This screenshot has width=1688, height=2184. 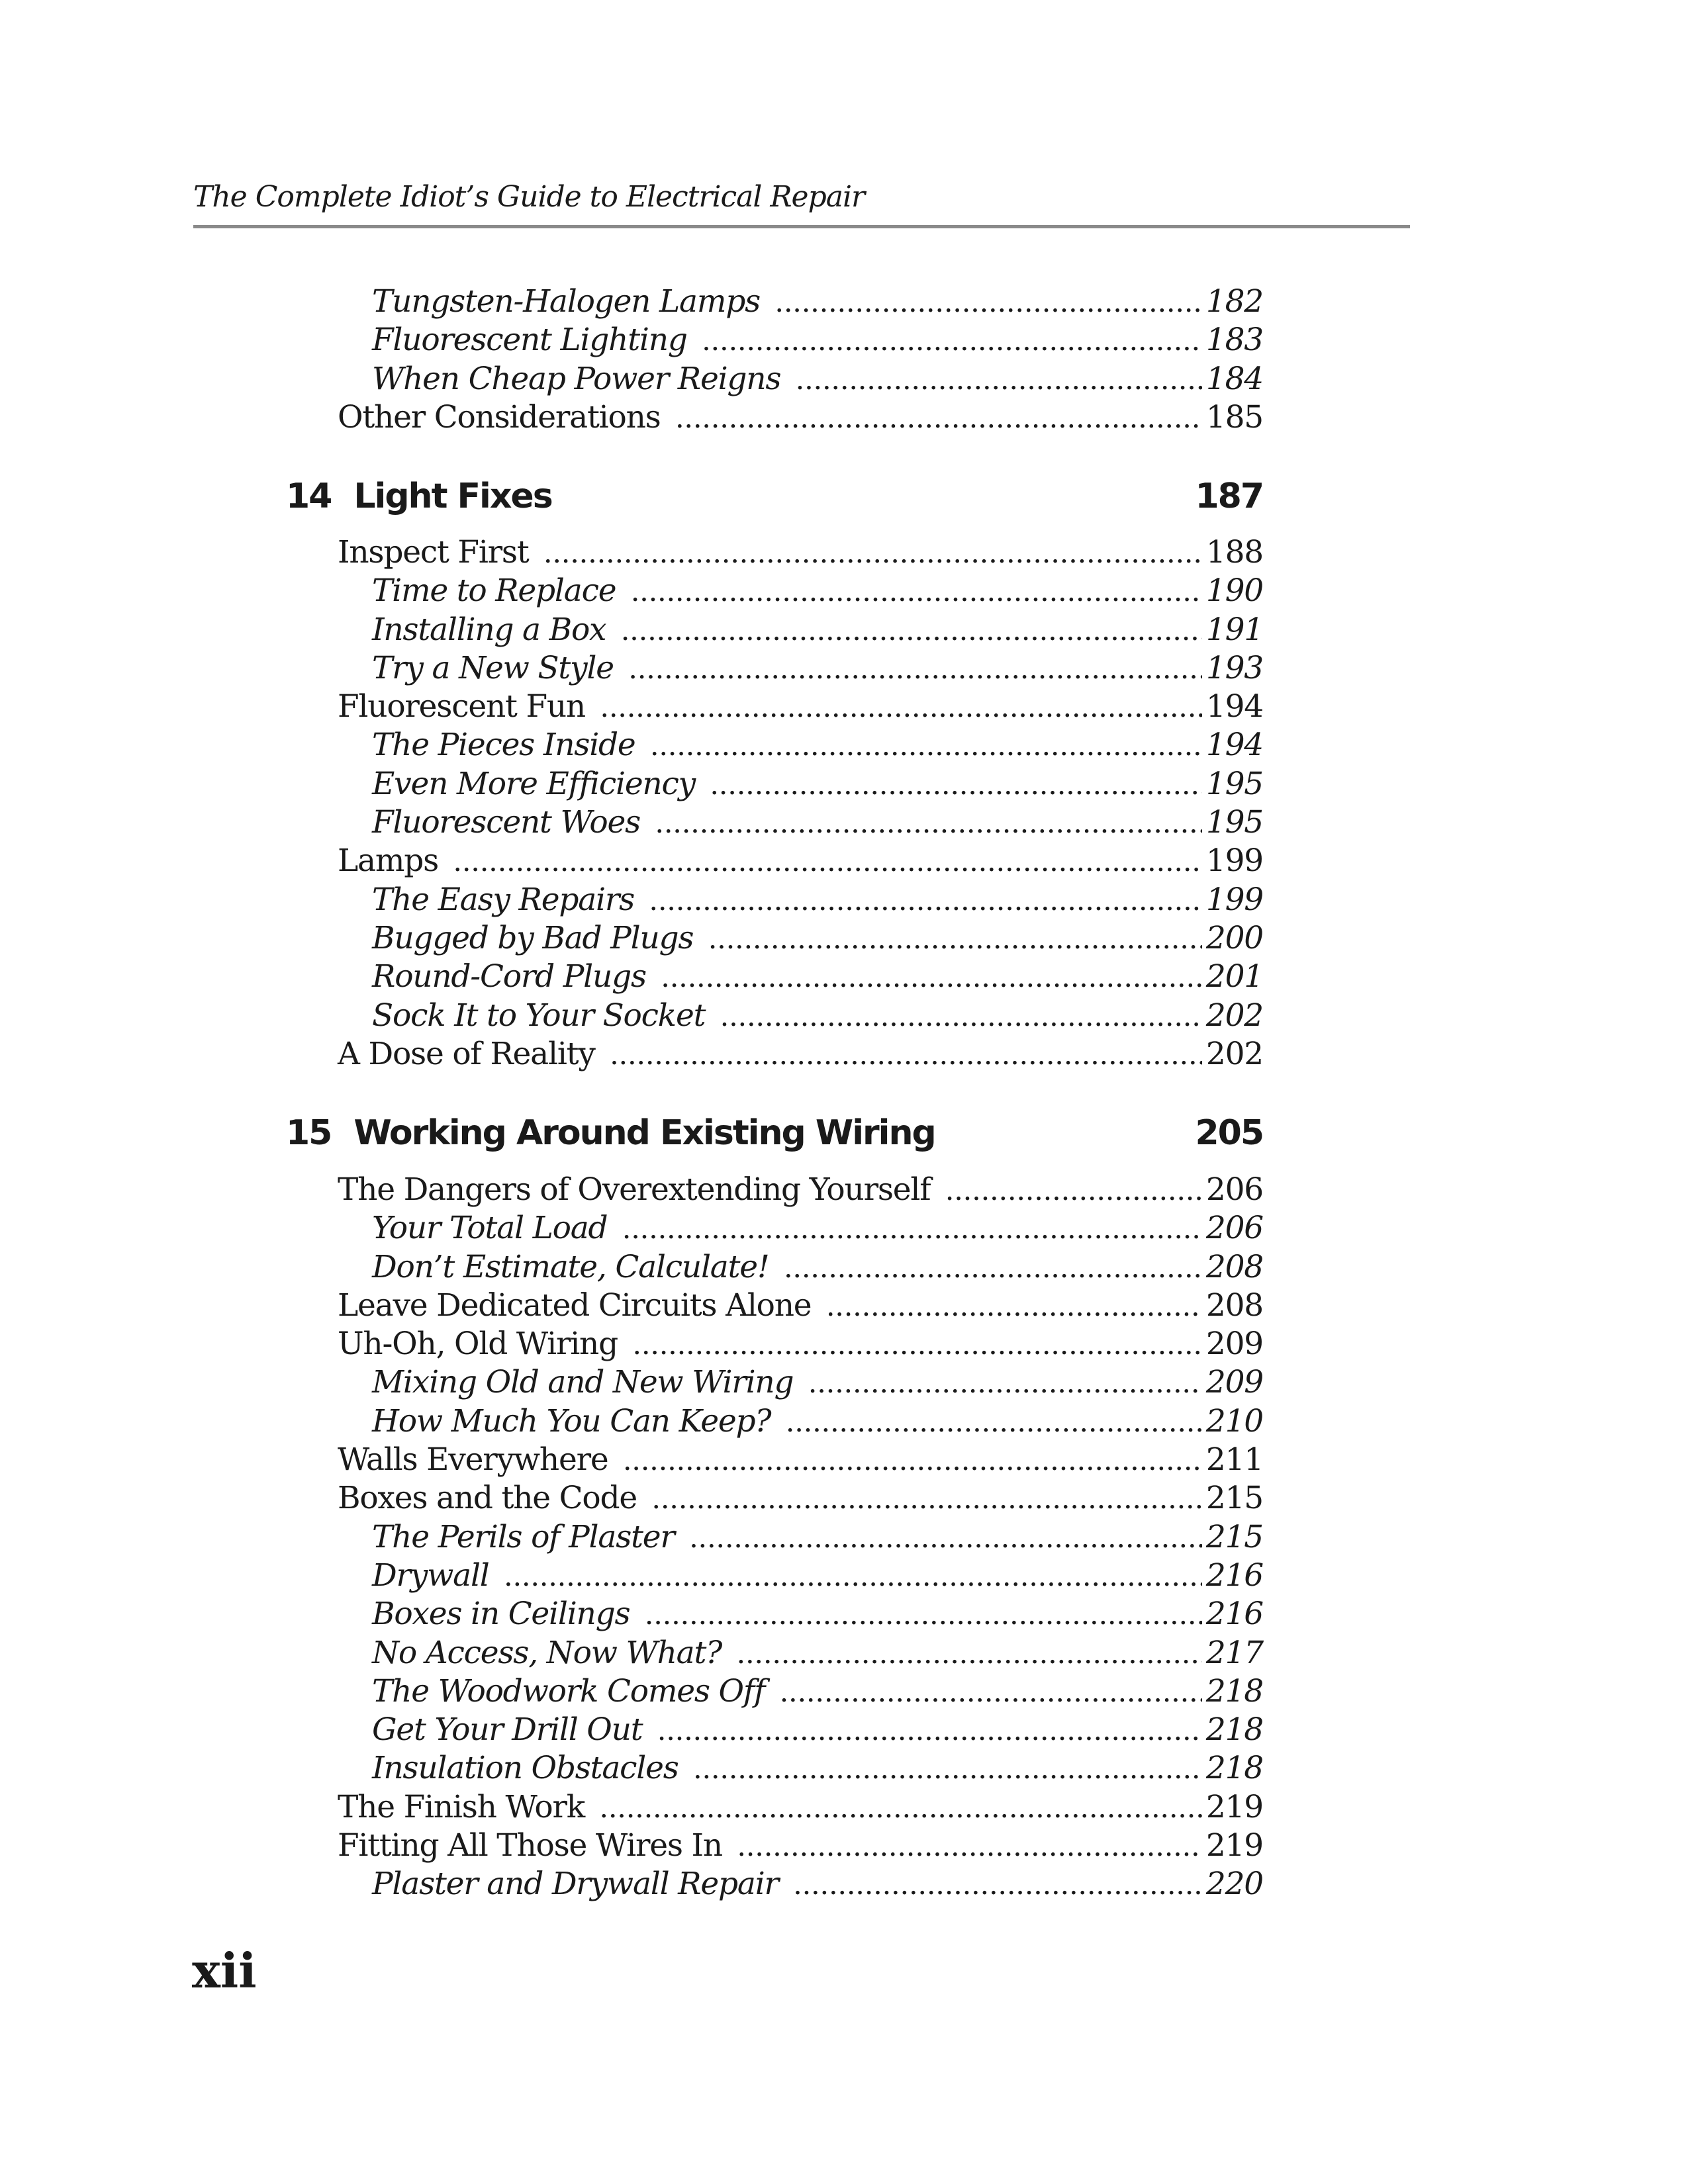 What do you see at coordinates (801, 226) in the screenshot?
I see `header-rule` at bounding box center [801, 226].